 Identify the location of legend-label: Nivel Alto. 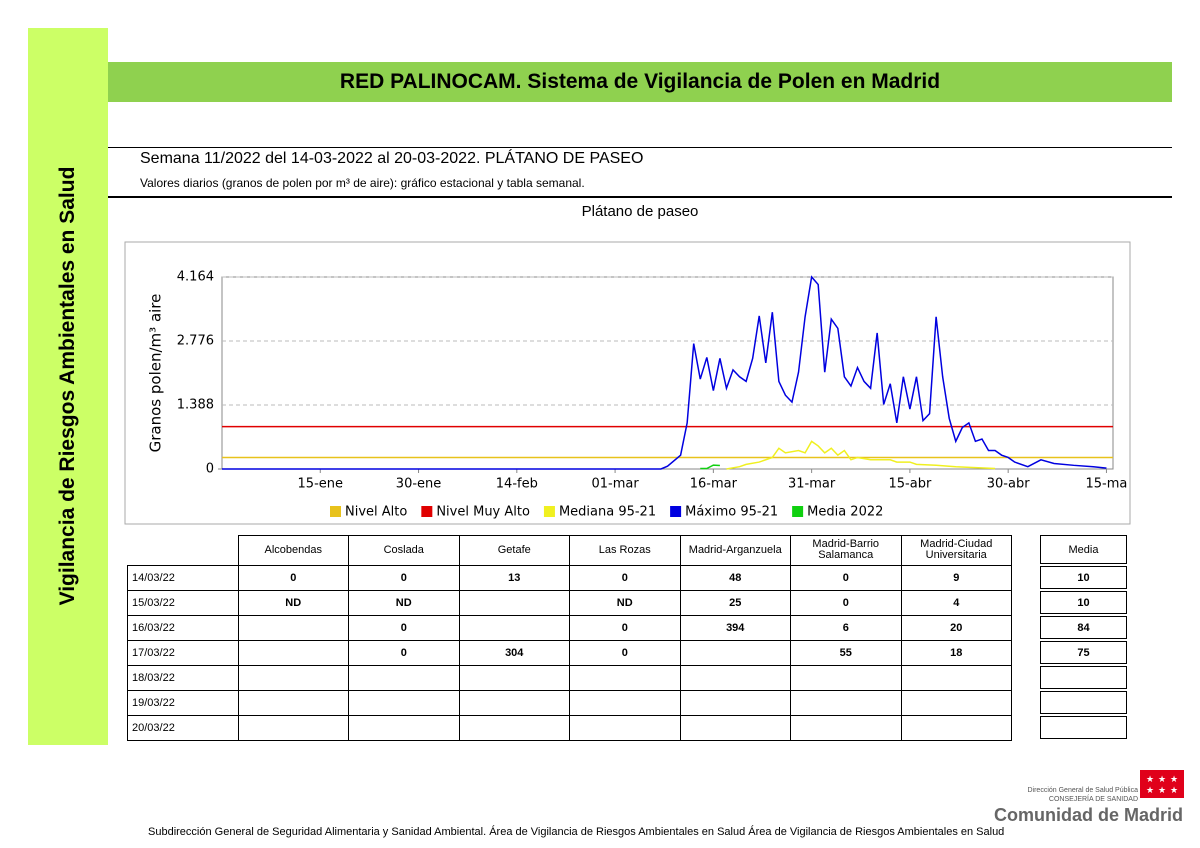
(376, 512).